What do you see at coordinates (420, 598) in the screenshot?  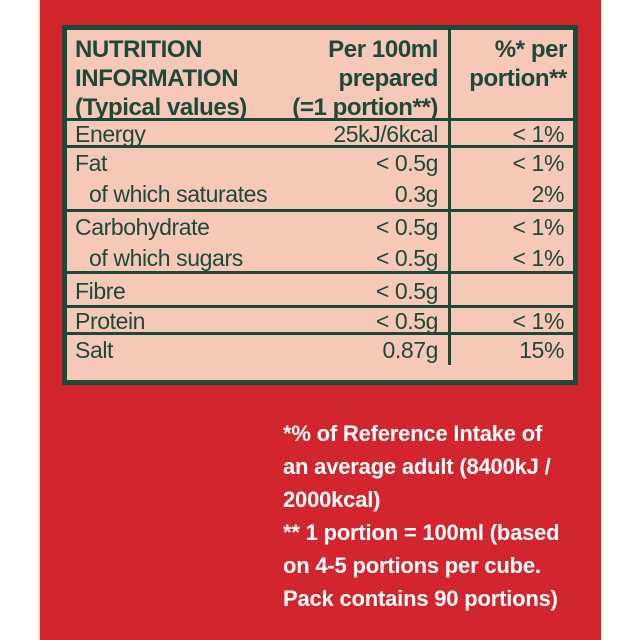 I see `footnote-portion-line: Pack contains 90 portions)` at bounding box center [420, 598].